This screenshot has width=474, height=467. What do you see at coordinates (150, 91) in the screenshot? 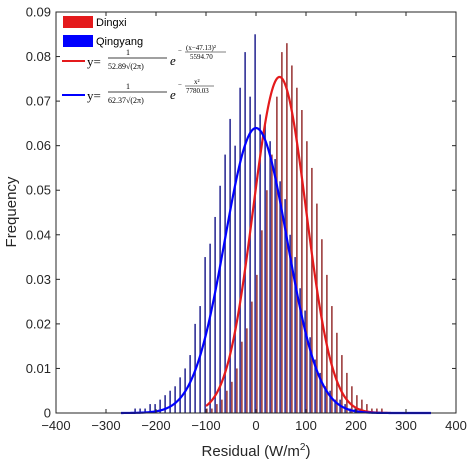
I see `equation-qingyang: y= 1 62.37√(2π) e − x² 7780.03` at bounding box center [150, 91].